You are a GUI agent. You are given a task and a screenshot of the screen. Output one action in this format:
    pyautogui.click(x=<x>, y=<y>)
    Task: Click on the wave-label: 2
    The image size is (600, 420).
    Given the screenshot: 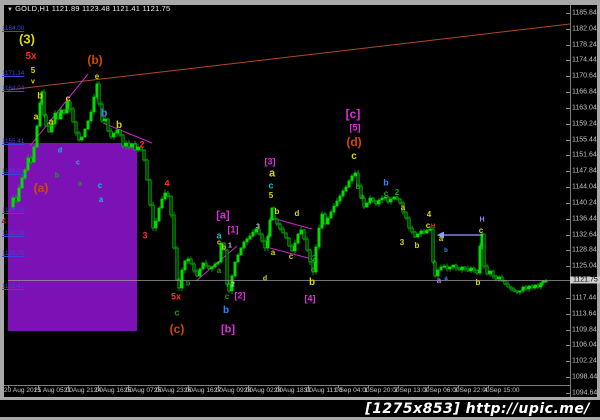 What is the action you would take?
    pyautogui.click(x=142, y=144)
    